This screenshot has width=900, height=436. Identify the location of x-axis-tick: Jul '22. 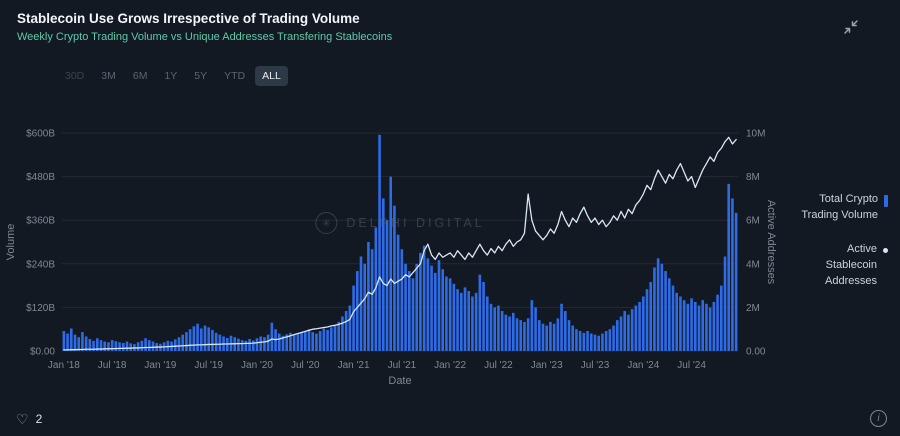
(498, 365).